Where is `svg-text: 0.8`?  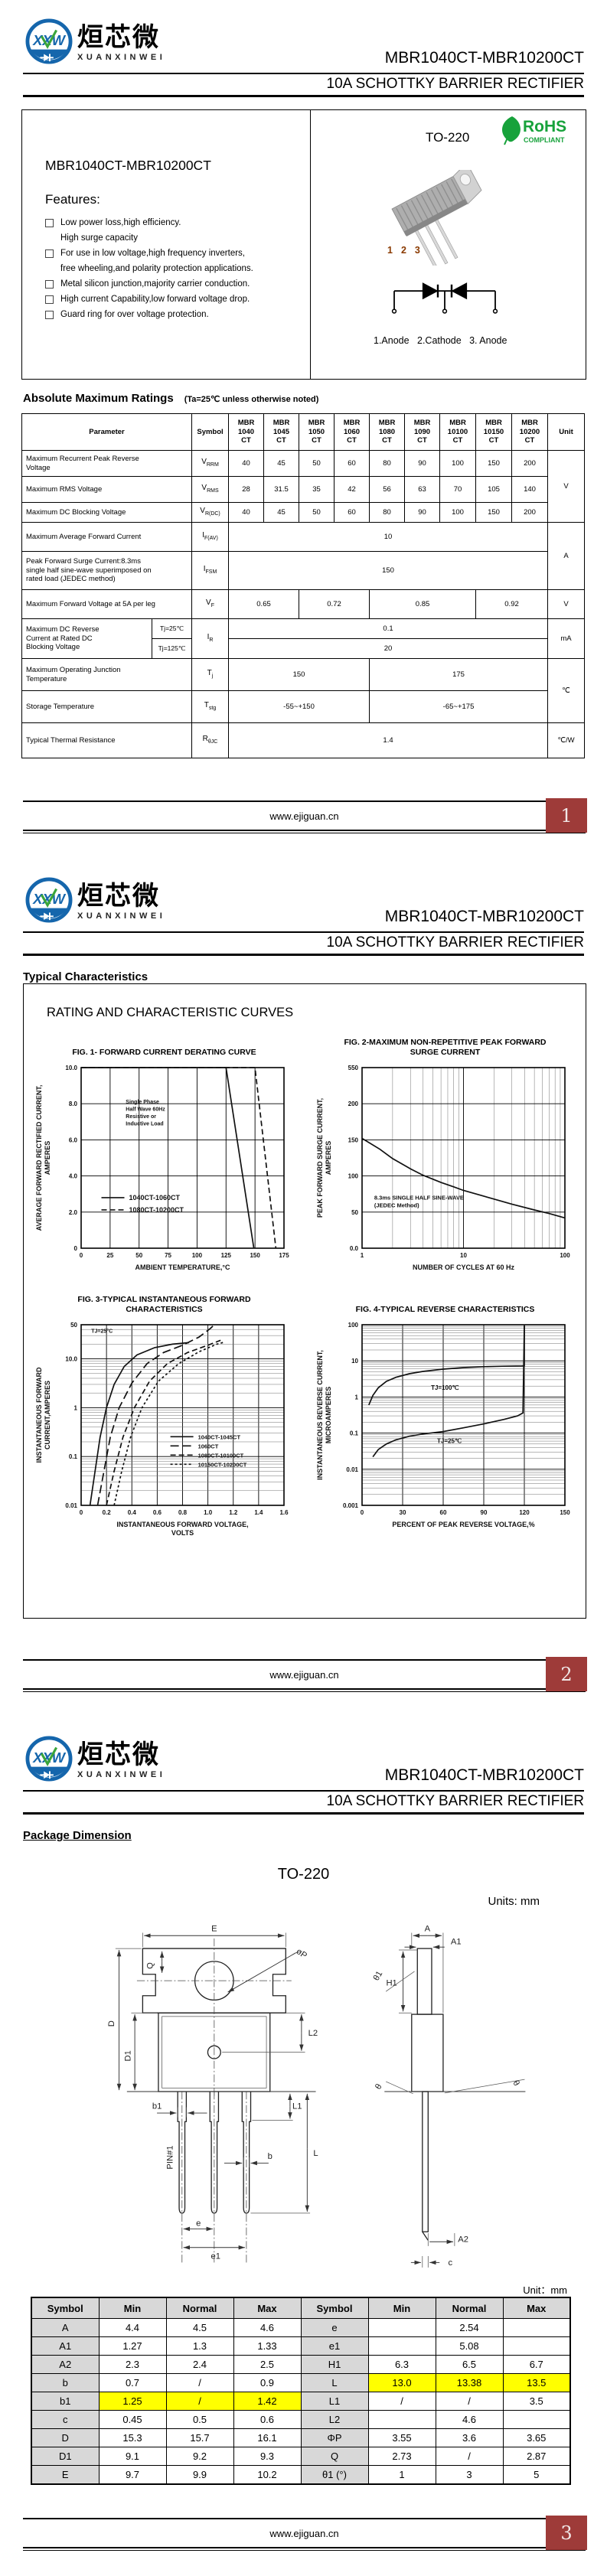
svg-text: 0.8 is located at coordinates (183, 1513).